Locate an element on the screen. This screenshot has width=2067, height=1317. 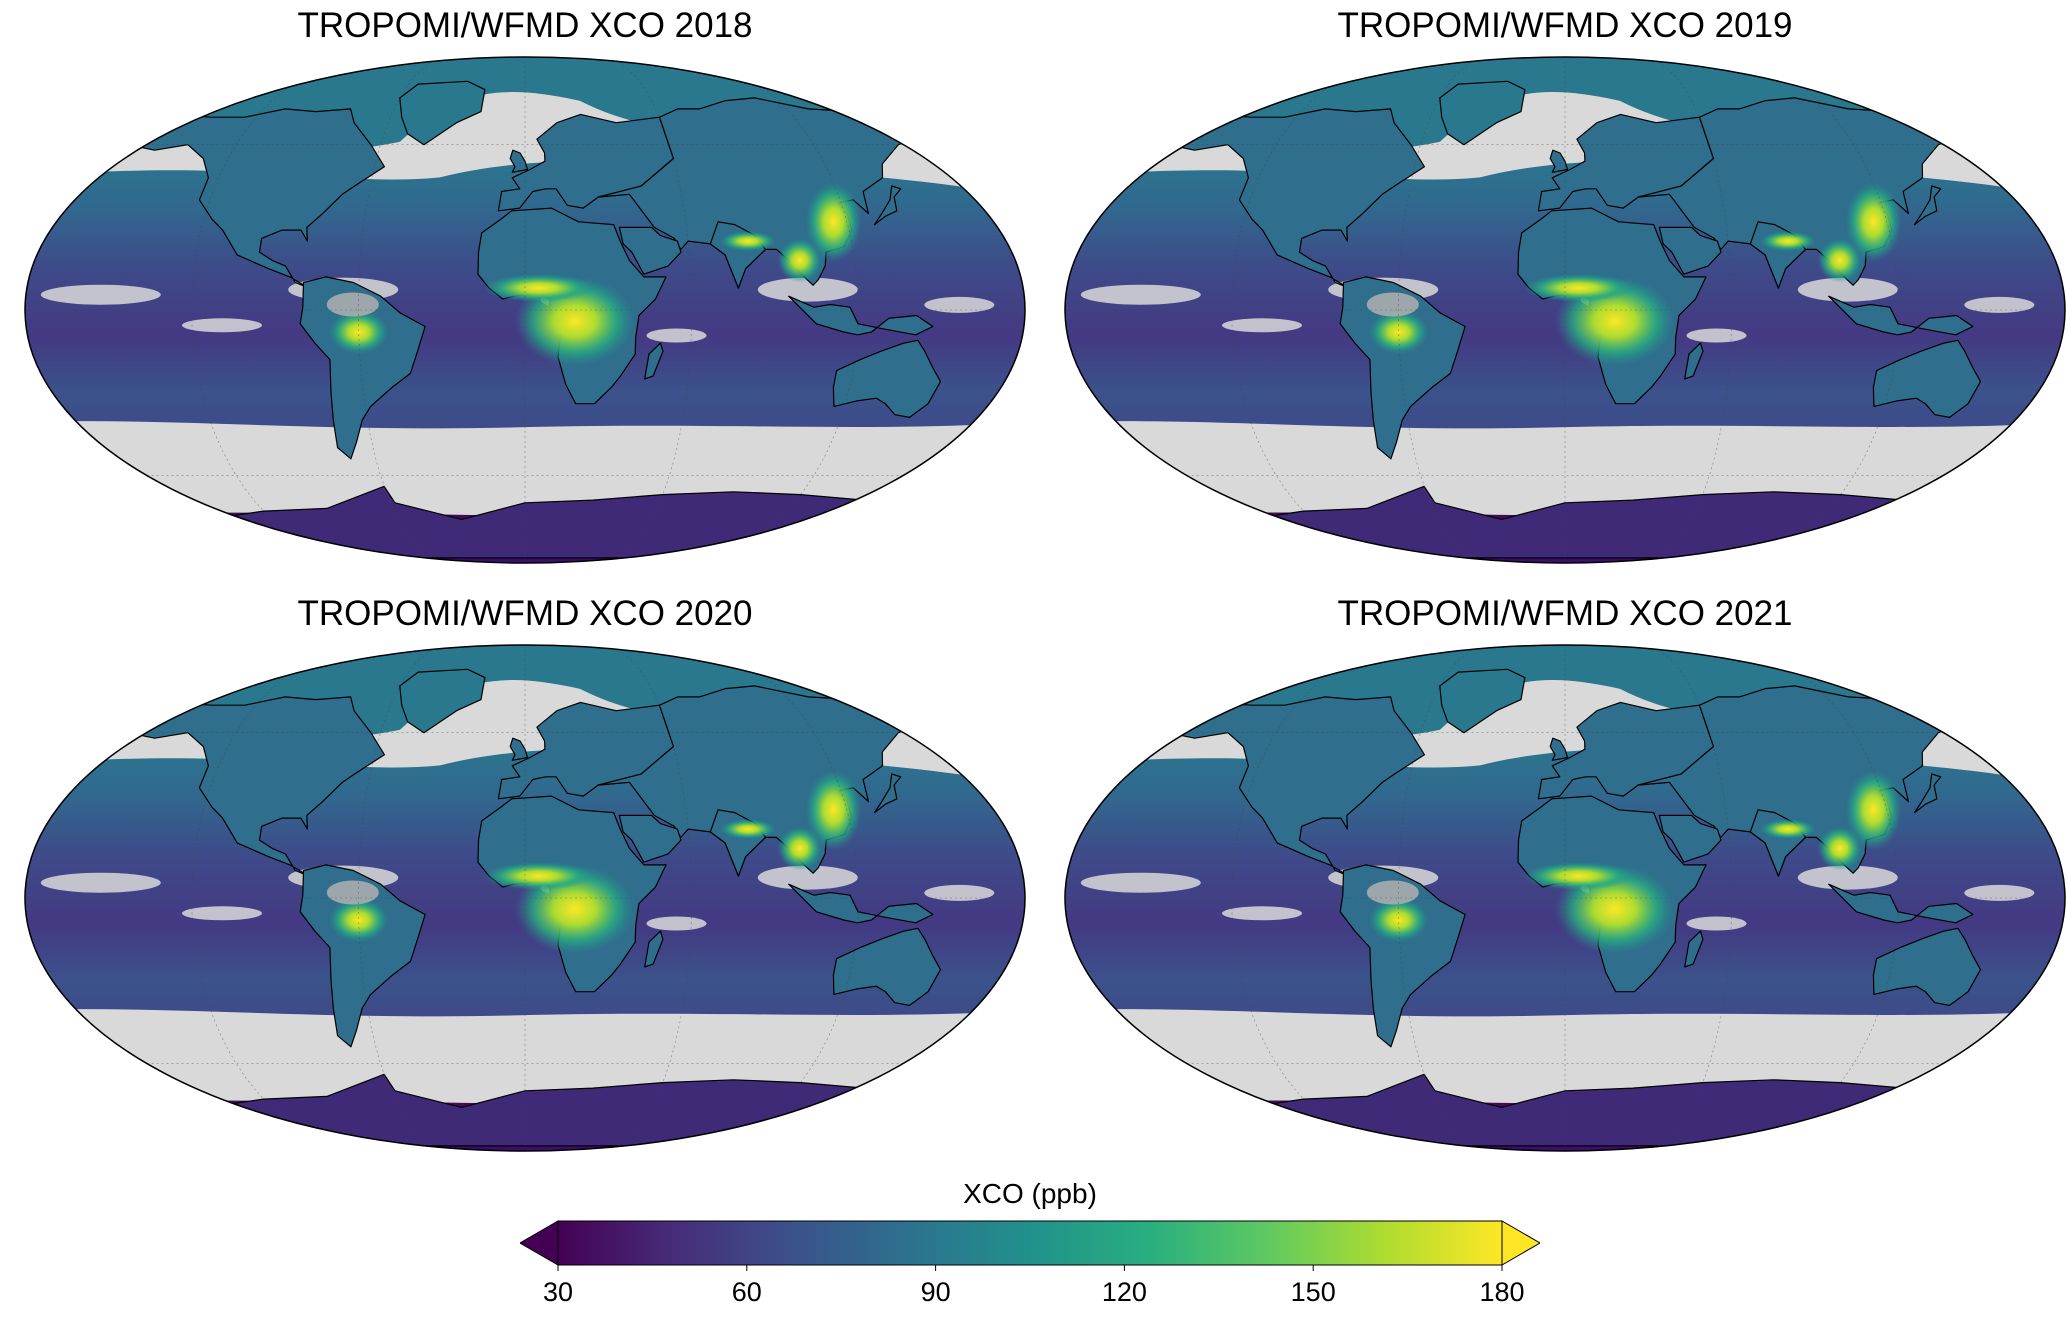
colorbar-tick-label: 150 is located at coordinates (1313, 1292).